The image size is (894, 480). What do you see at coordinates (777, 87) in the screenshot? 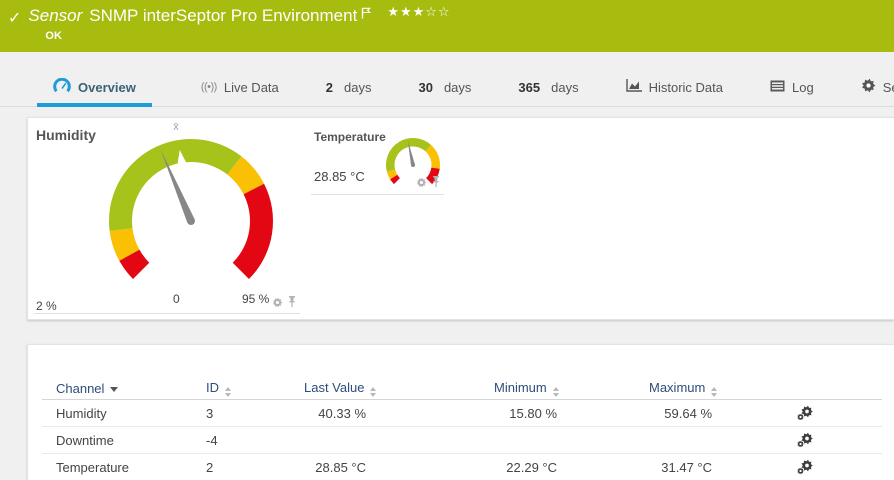
I see `log-icon` at bounding box center [777, 87].